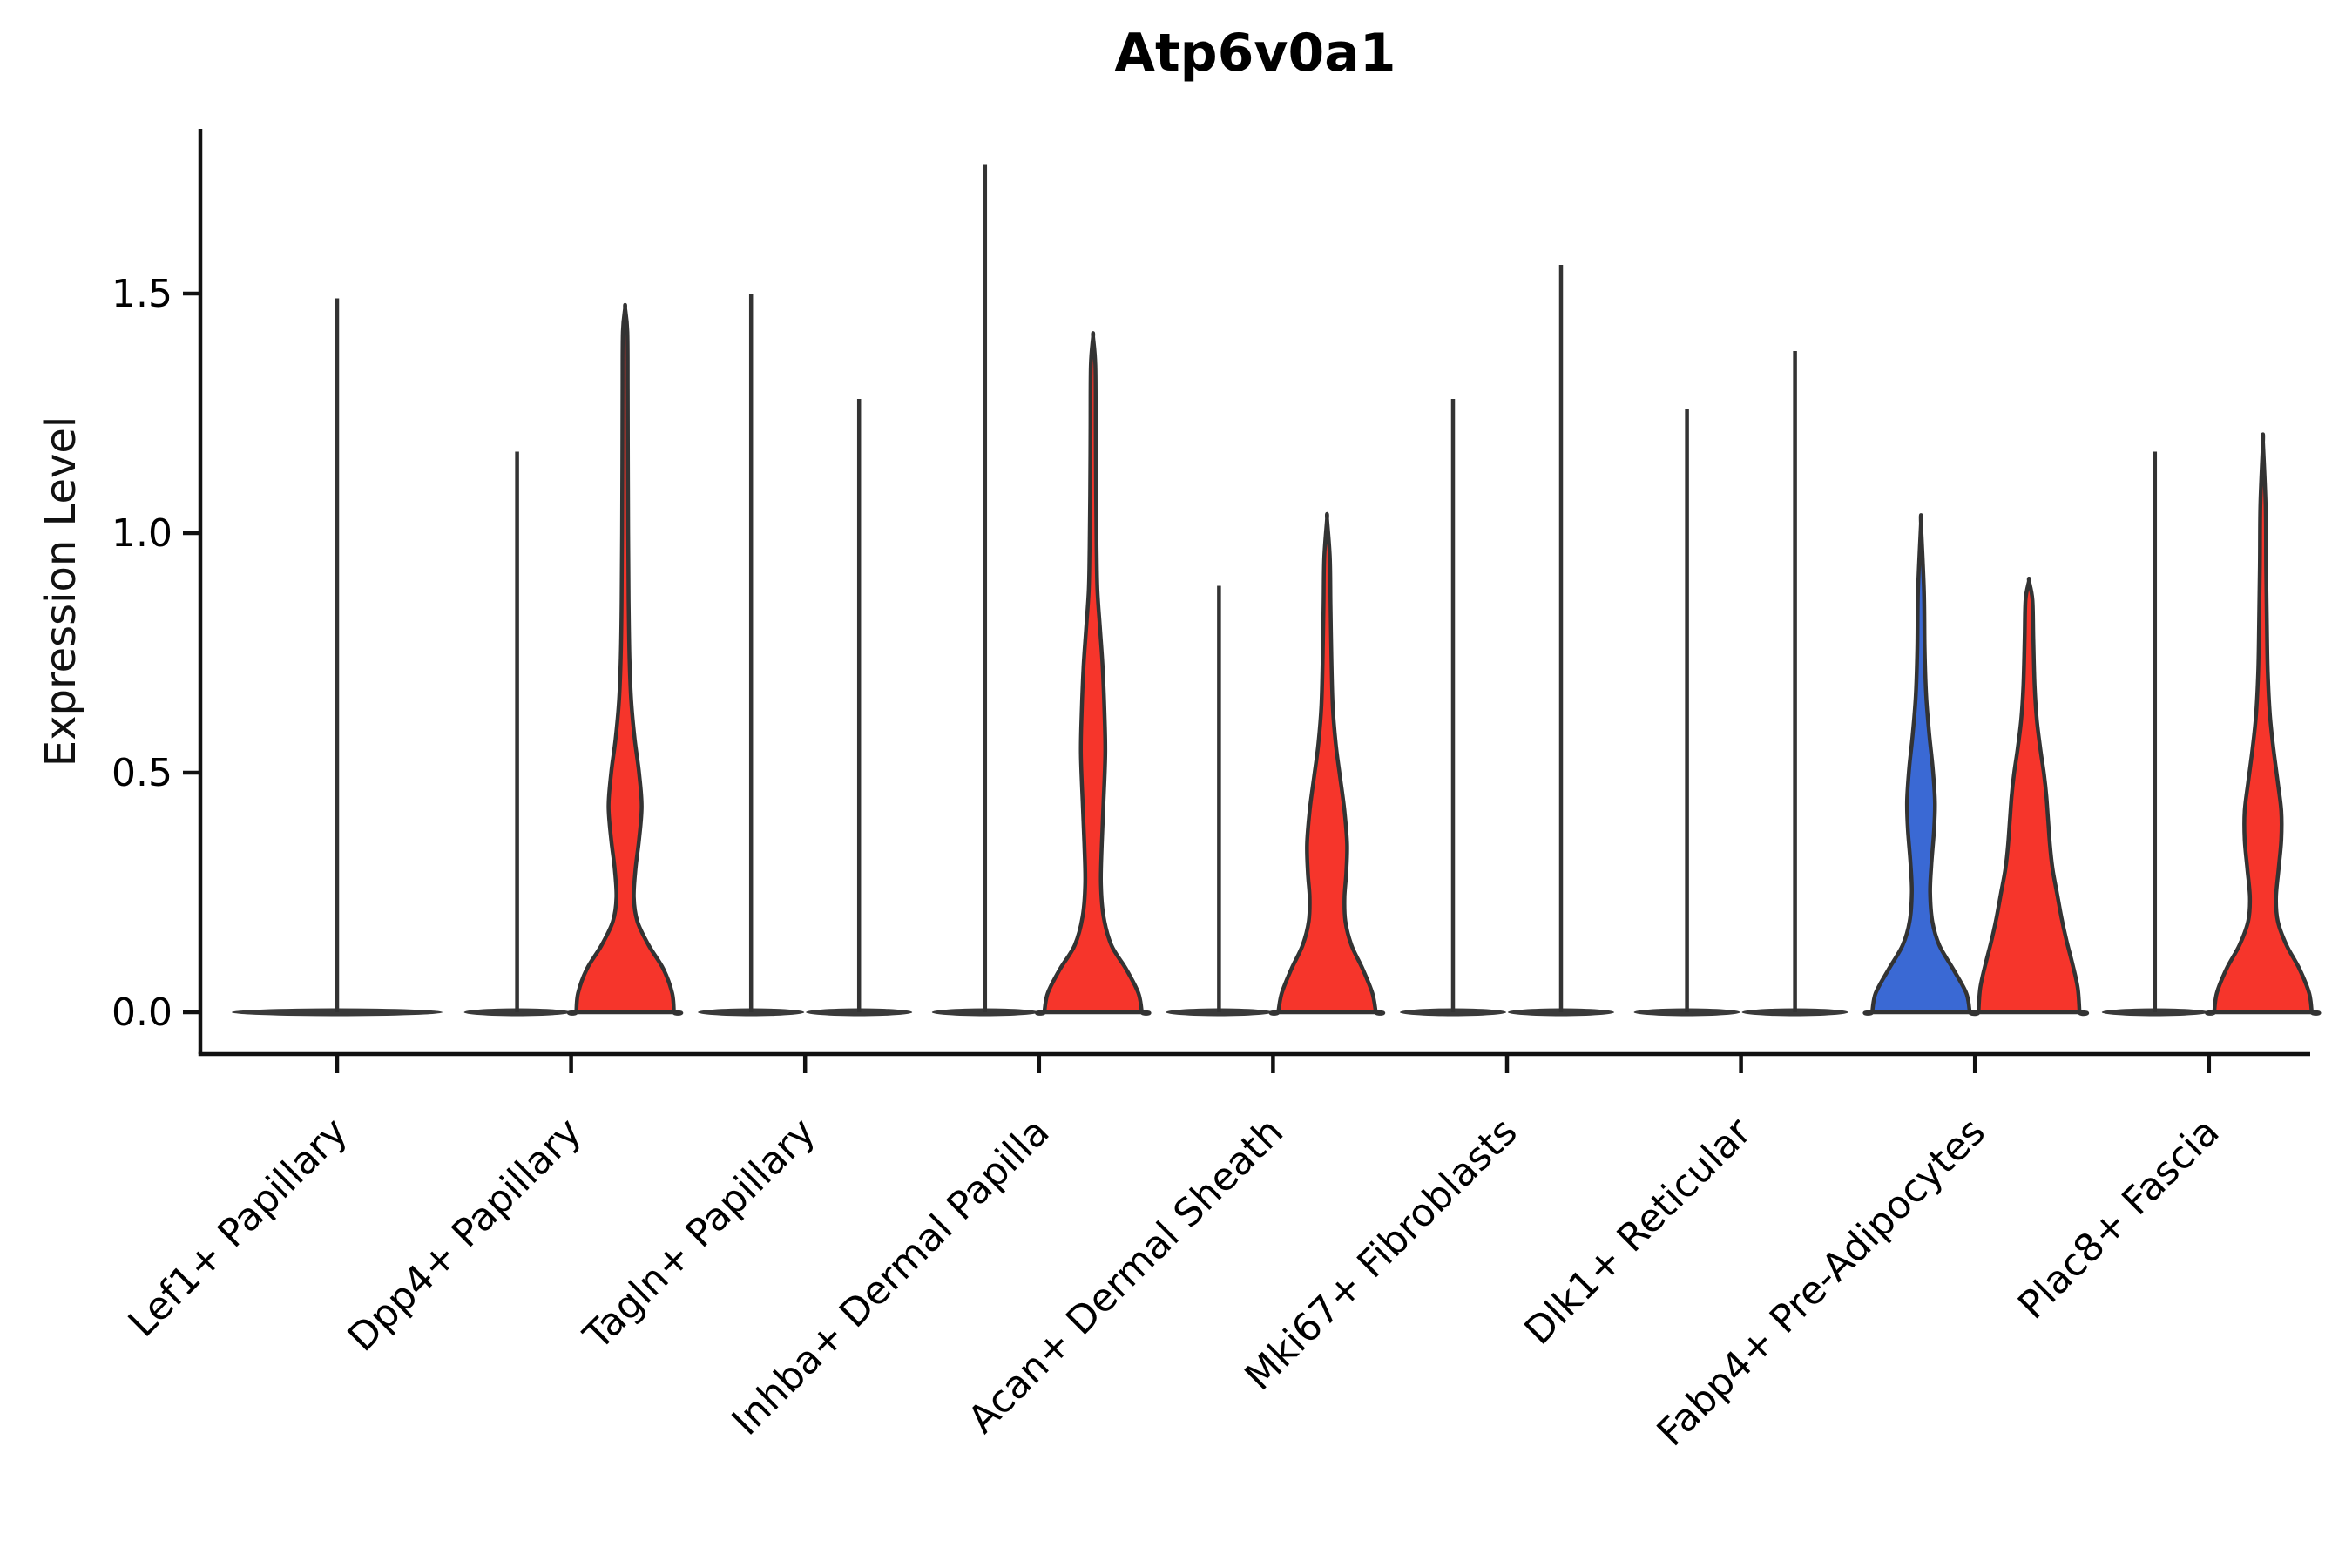  Describe the element at coordinates (238, 1228) in the screenshot. I see `x-tick-label: Lef1+ Papillary` at that location.